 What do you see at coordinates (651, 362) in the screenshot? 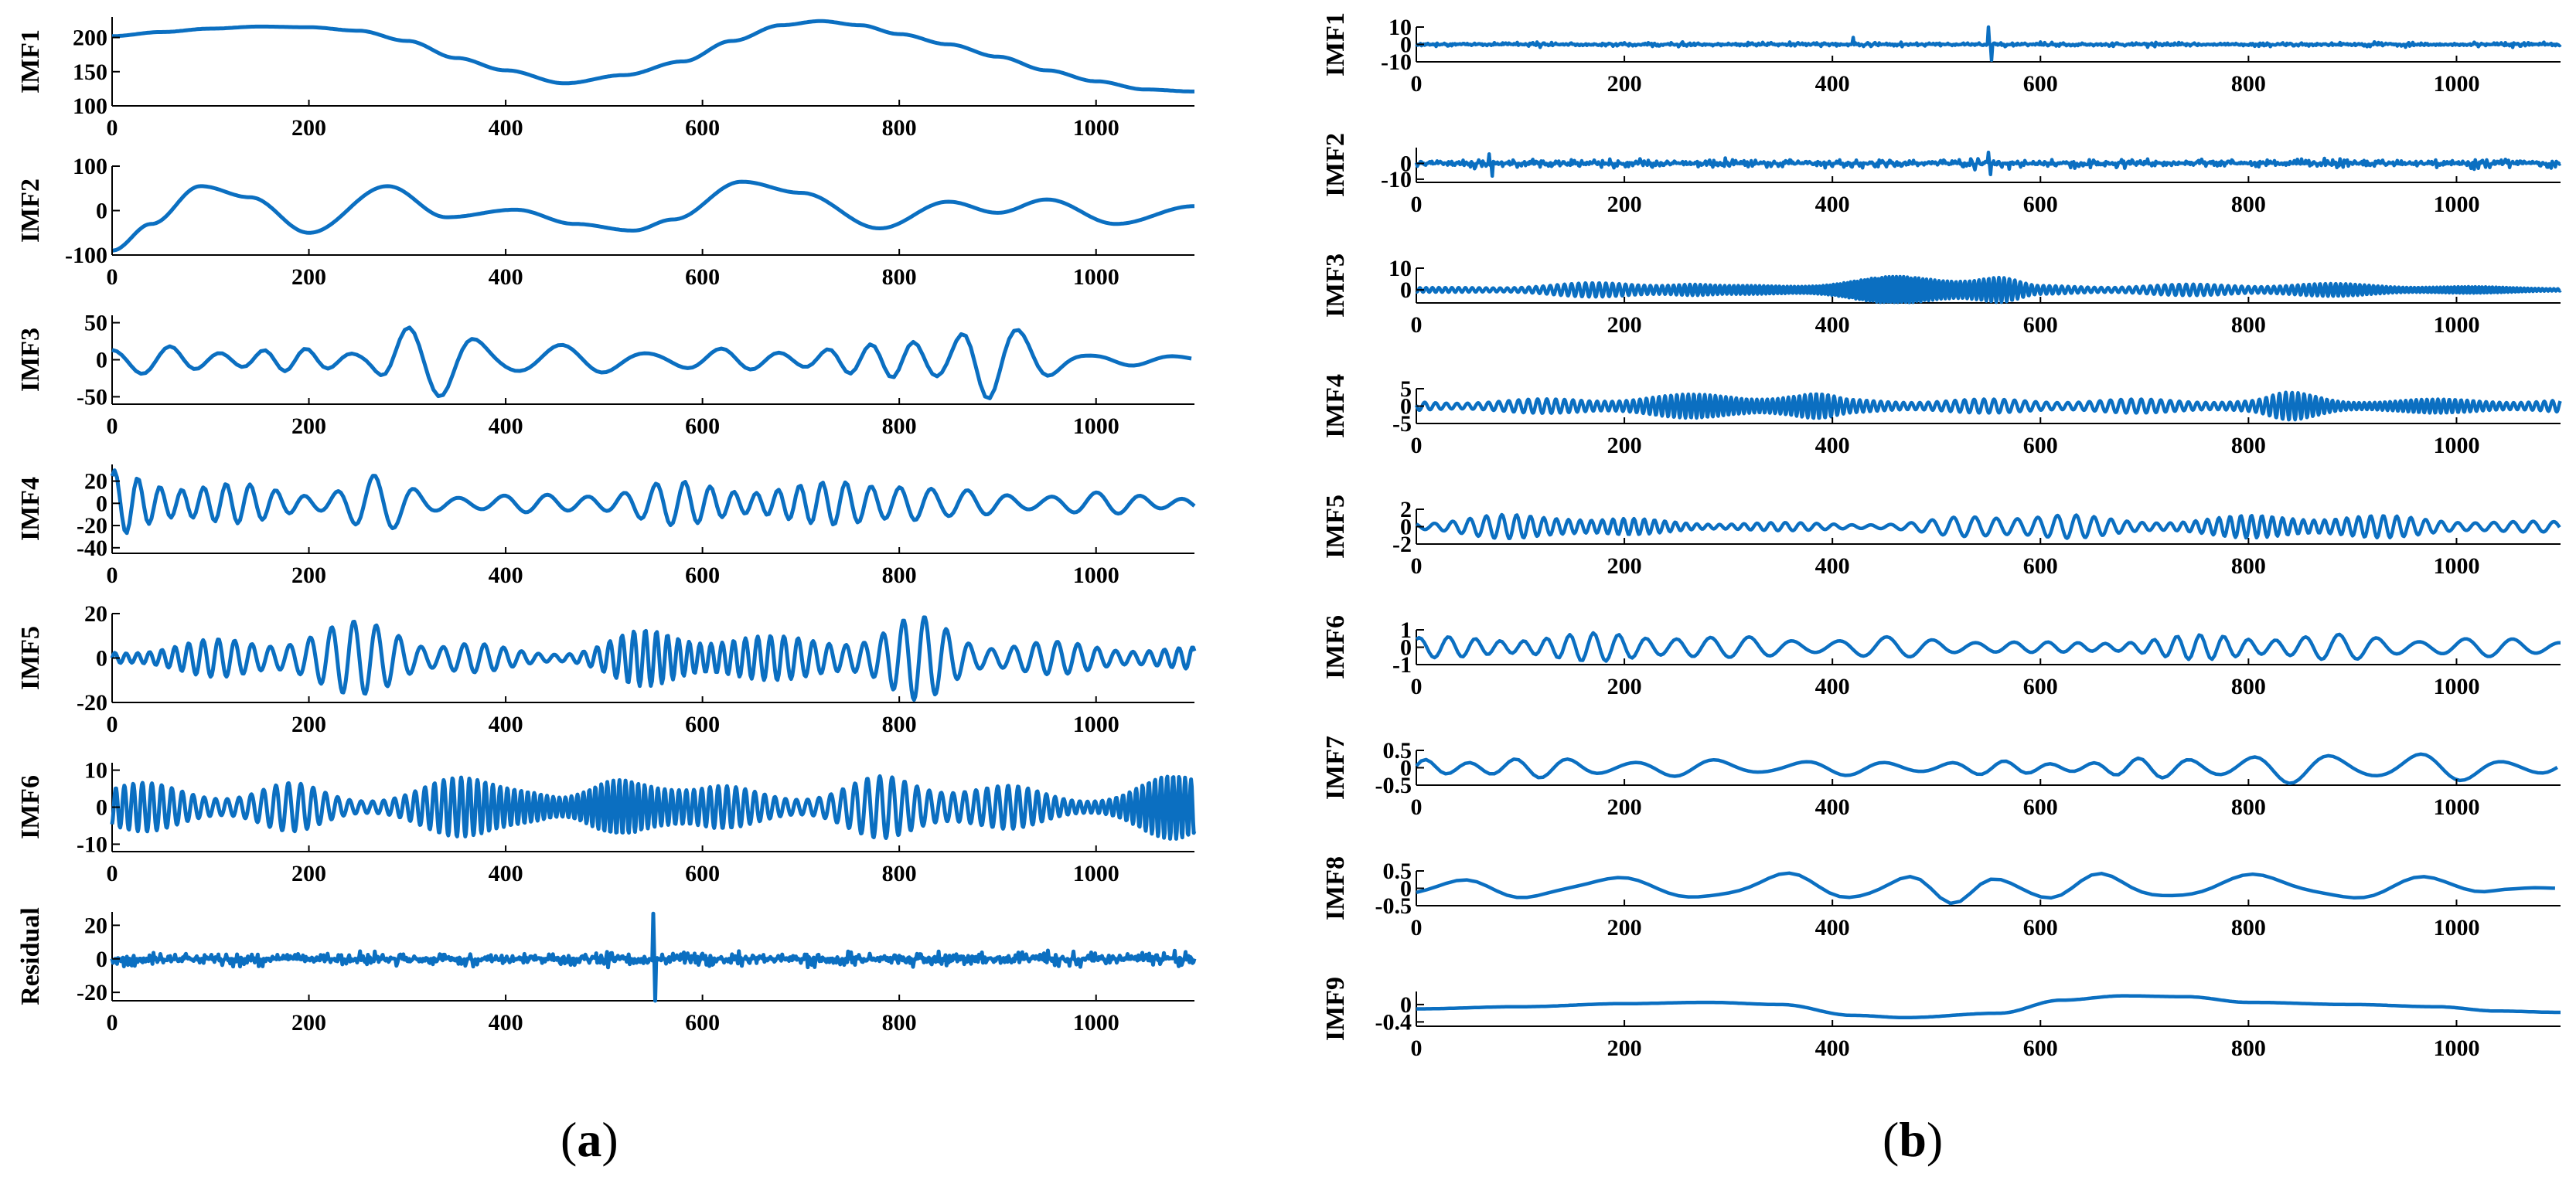
I see `series-line-imf3` at bounding box center [651, 362].